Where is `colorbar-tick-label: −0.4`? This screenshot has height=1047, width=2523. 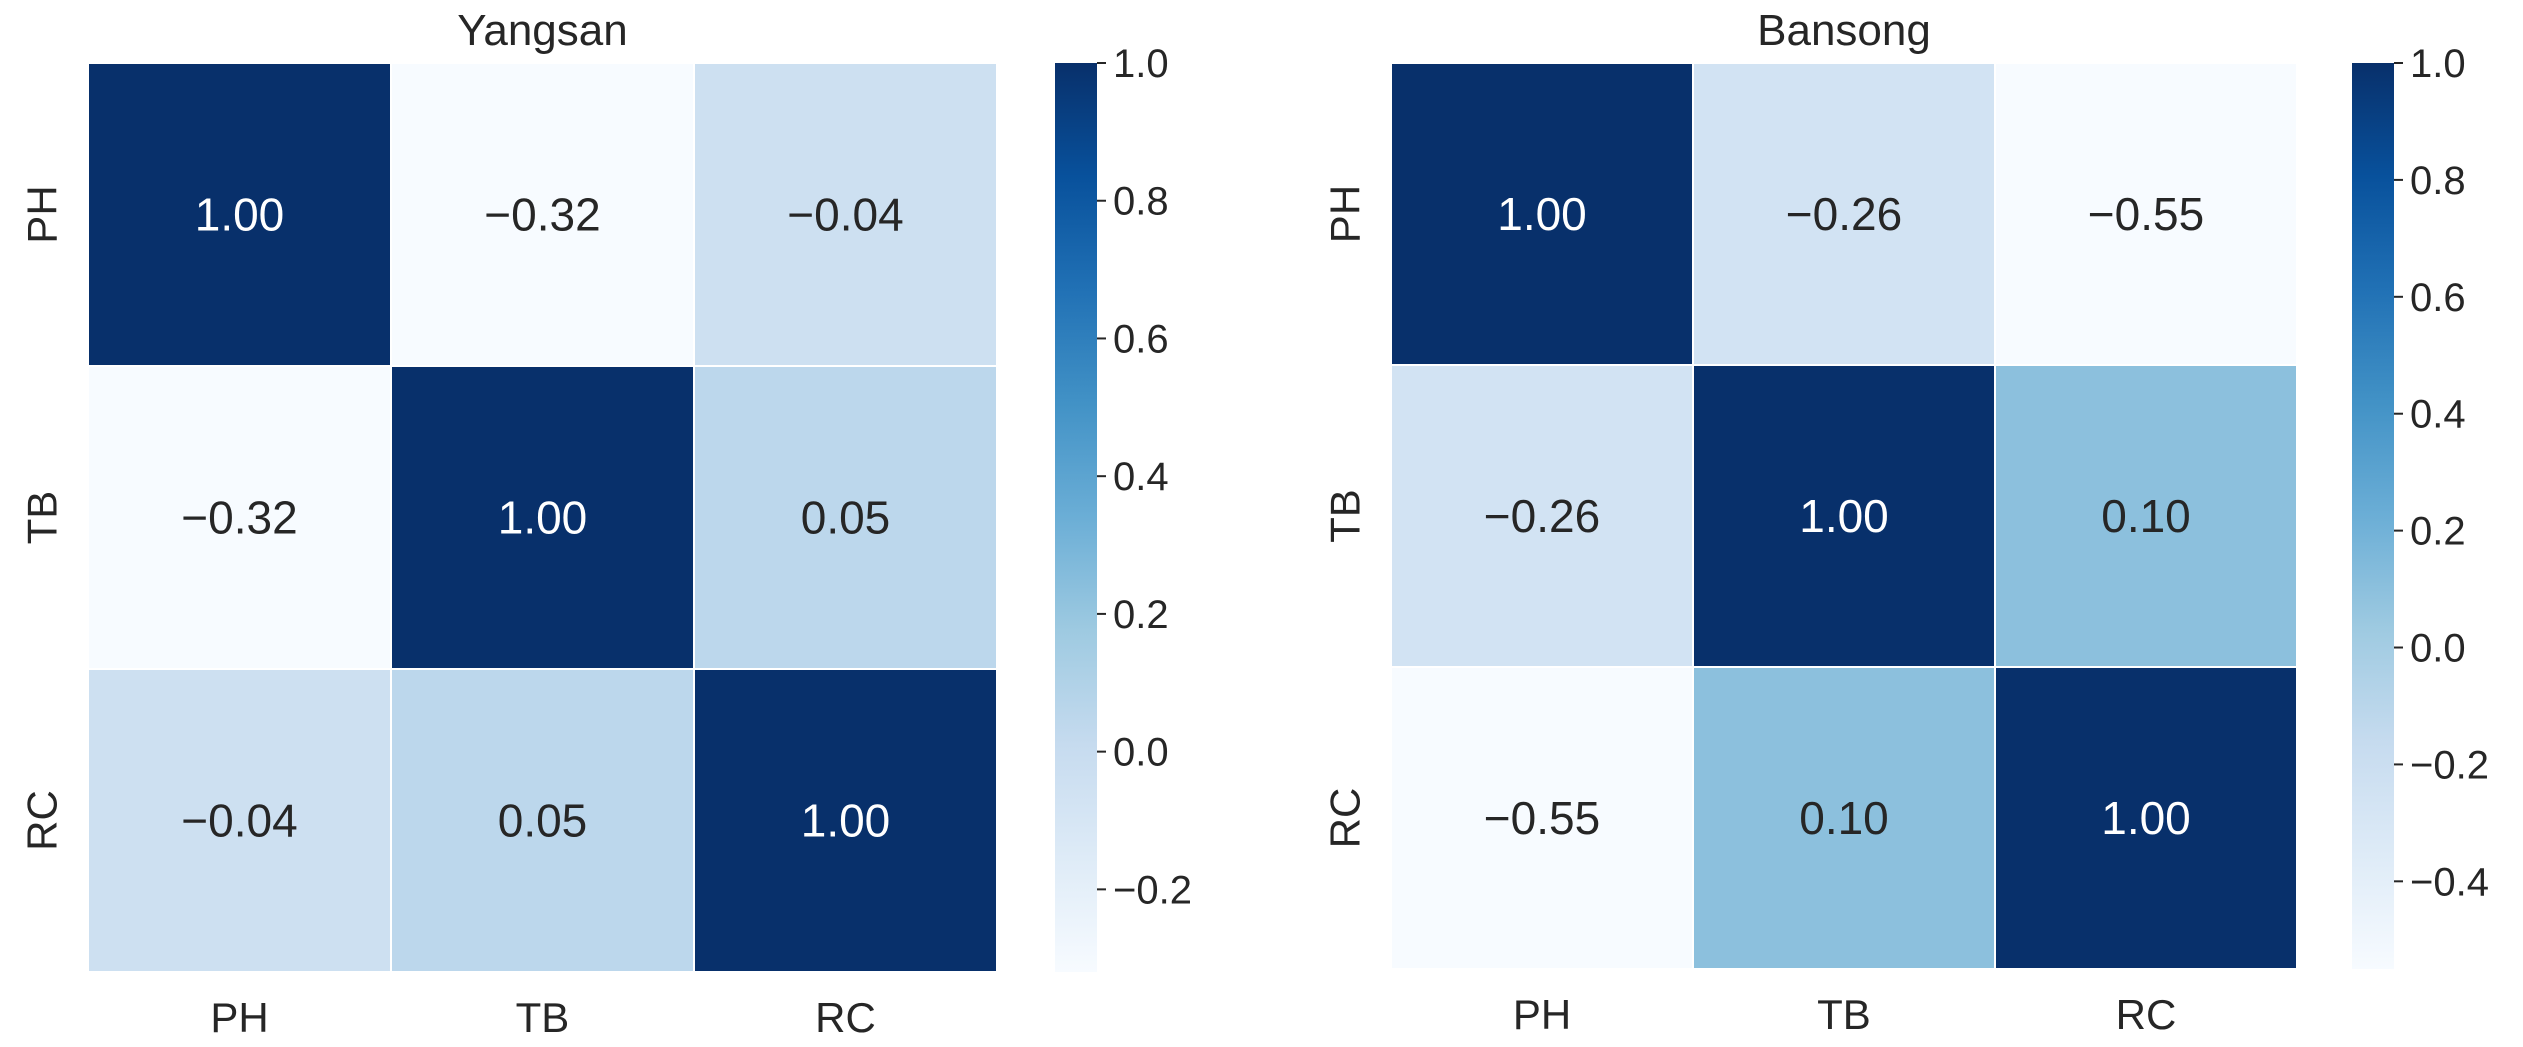 colorbar-tick-label: −0.4 is located at coordinates (2449, 882).